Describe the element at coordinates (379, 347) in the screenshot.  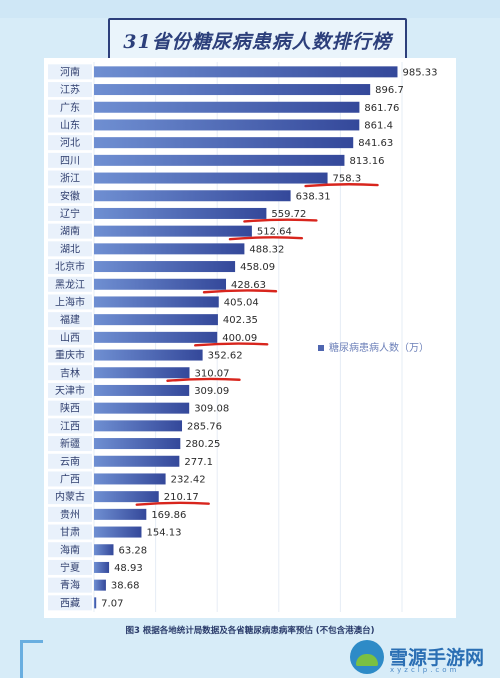
I see `legend-label: 糖尿病患病人数（万）` at that location.